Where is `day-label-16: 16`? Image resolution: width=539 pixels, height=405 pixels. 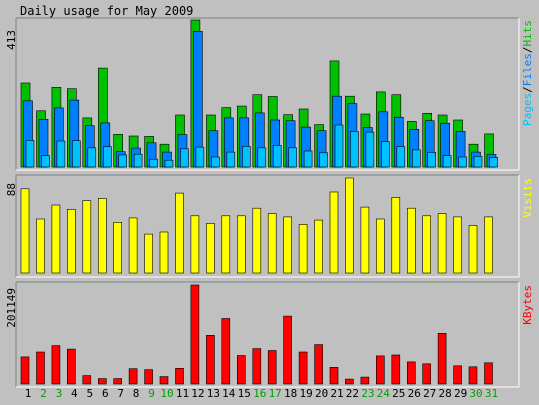
day-label-16: 16 is located at coordinates (259, 393).